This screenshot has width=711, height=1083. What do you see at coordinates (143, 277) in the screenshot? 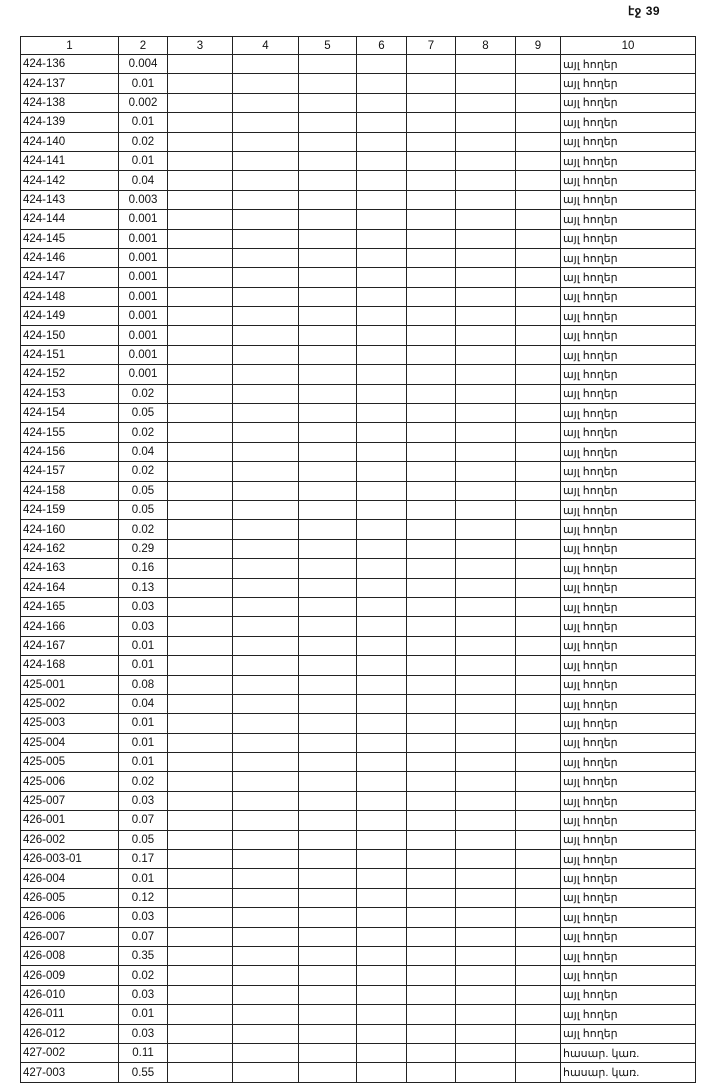
I see `area-value: 0.001` at bounding box center [143, 277].